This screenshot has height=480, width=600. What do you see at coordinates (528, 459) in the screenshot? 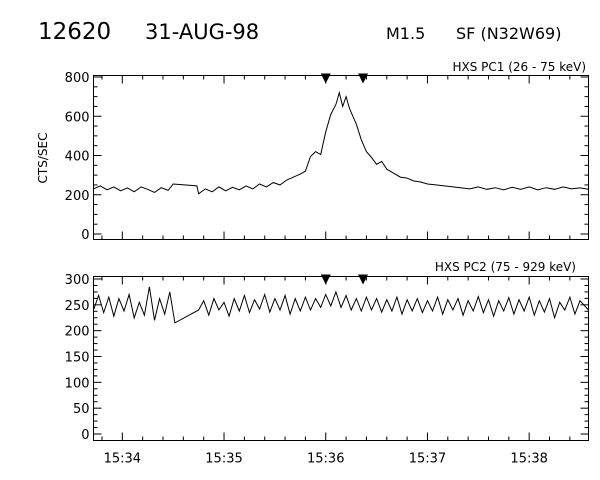
I see `x-tick-label: 15:38` at bounding box center [528, 459].